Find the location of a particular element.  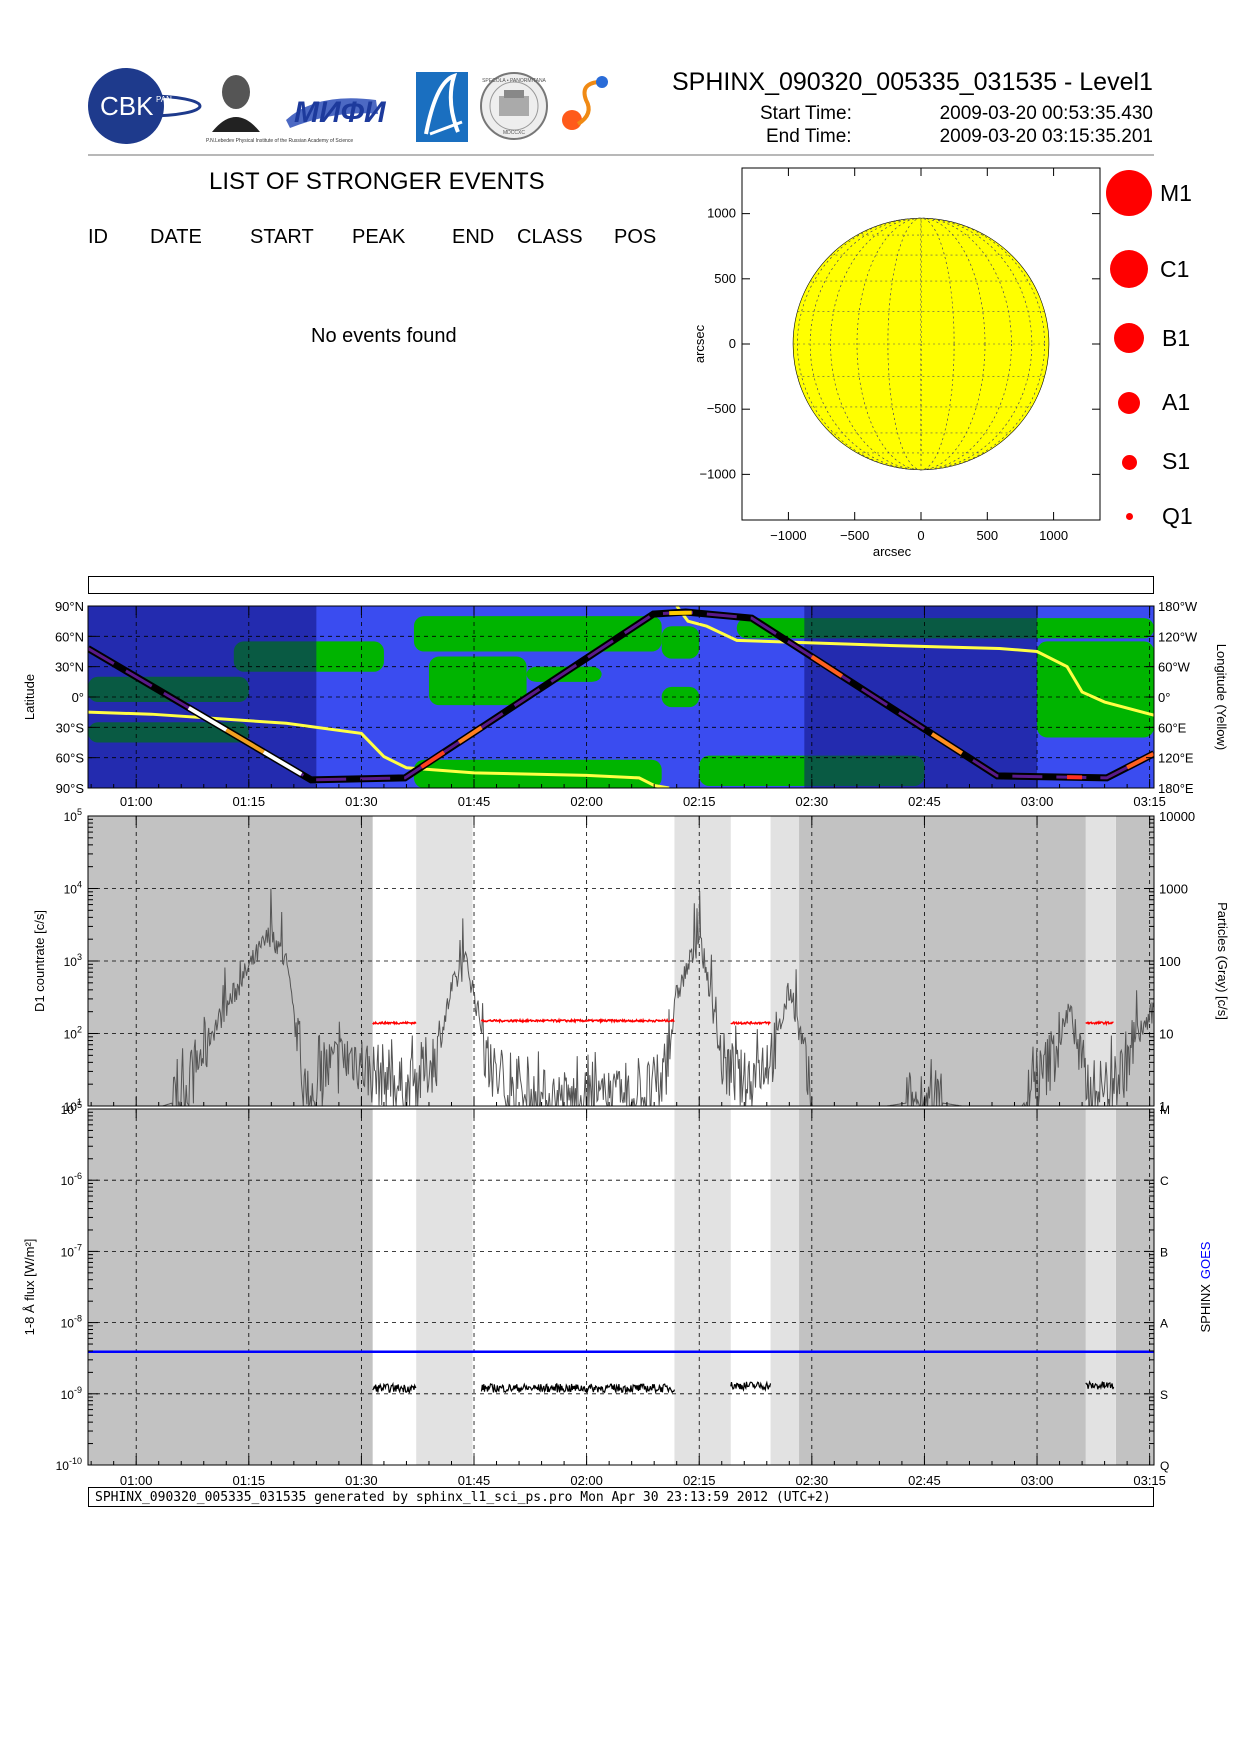

longitude-tick-label: 120°W is located at coordinates (1178, 636).